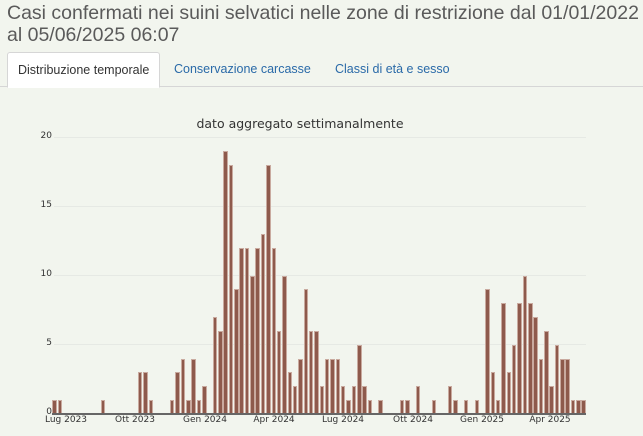 The height and width of the screenshot is (436, 643). Describe the element at coordinates (46, 205) in the screenshot. I see `y-tick-15: 15` at that location.